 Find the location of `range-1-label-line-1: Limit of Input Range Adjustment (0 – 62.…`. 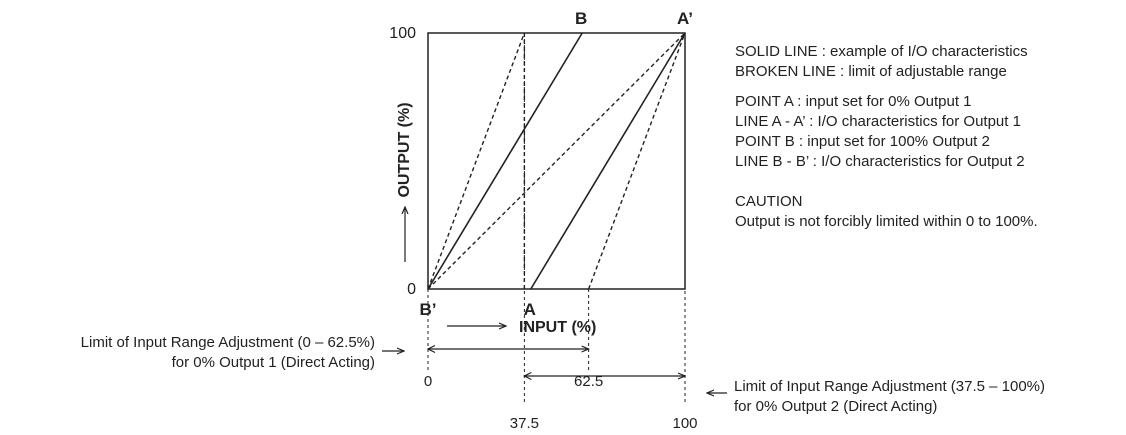

range-1-label-line-1: Limit of Input Range Adjustment (0 – 62.… is located at coordinates (228, 342).